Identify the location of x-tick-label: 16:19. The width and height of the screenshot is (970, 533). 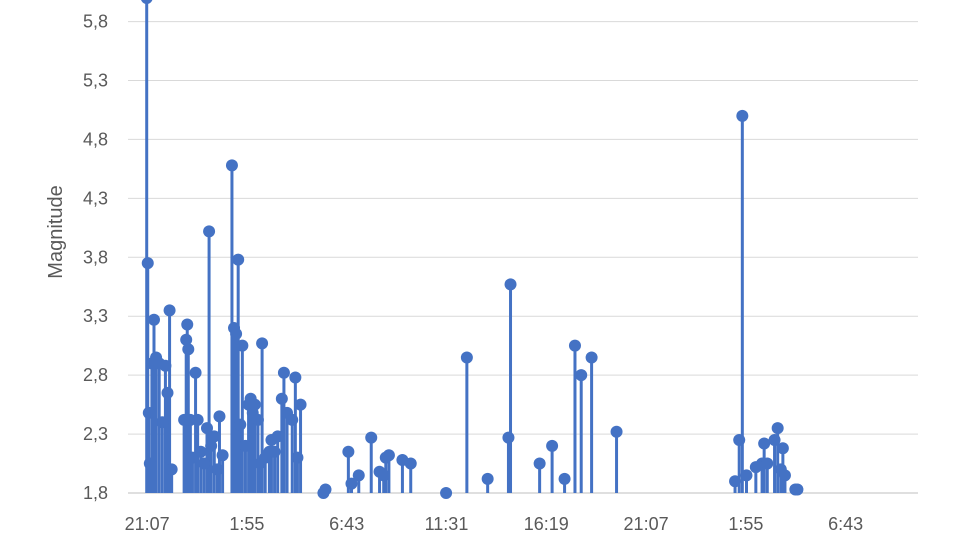
(546, 523).